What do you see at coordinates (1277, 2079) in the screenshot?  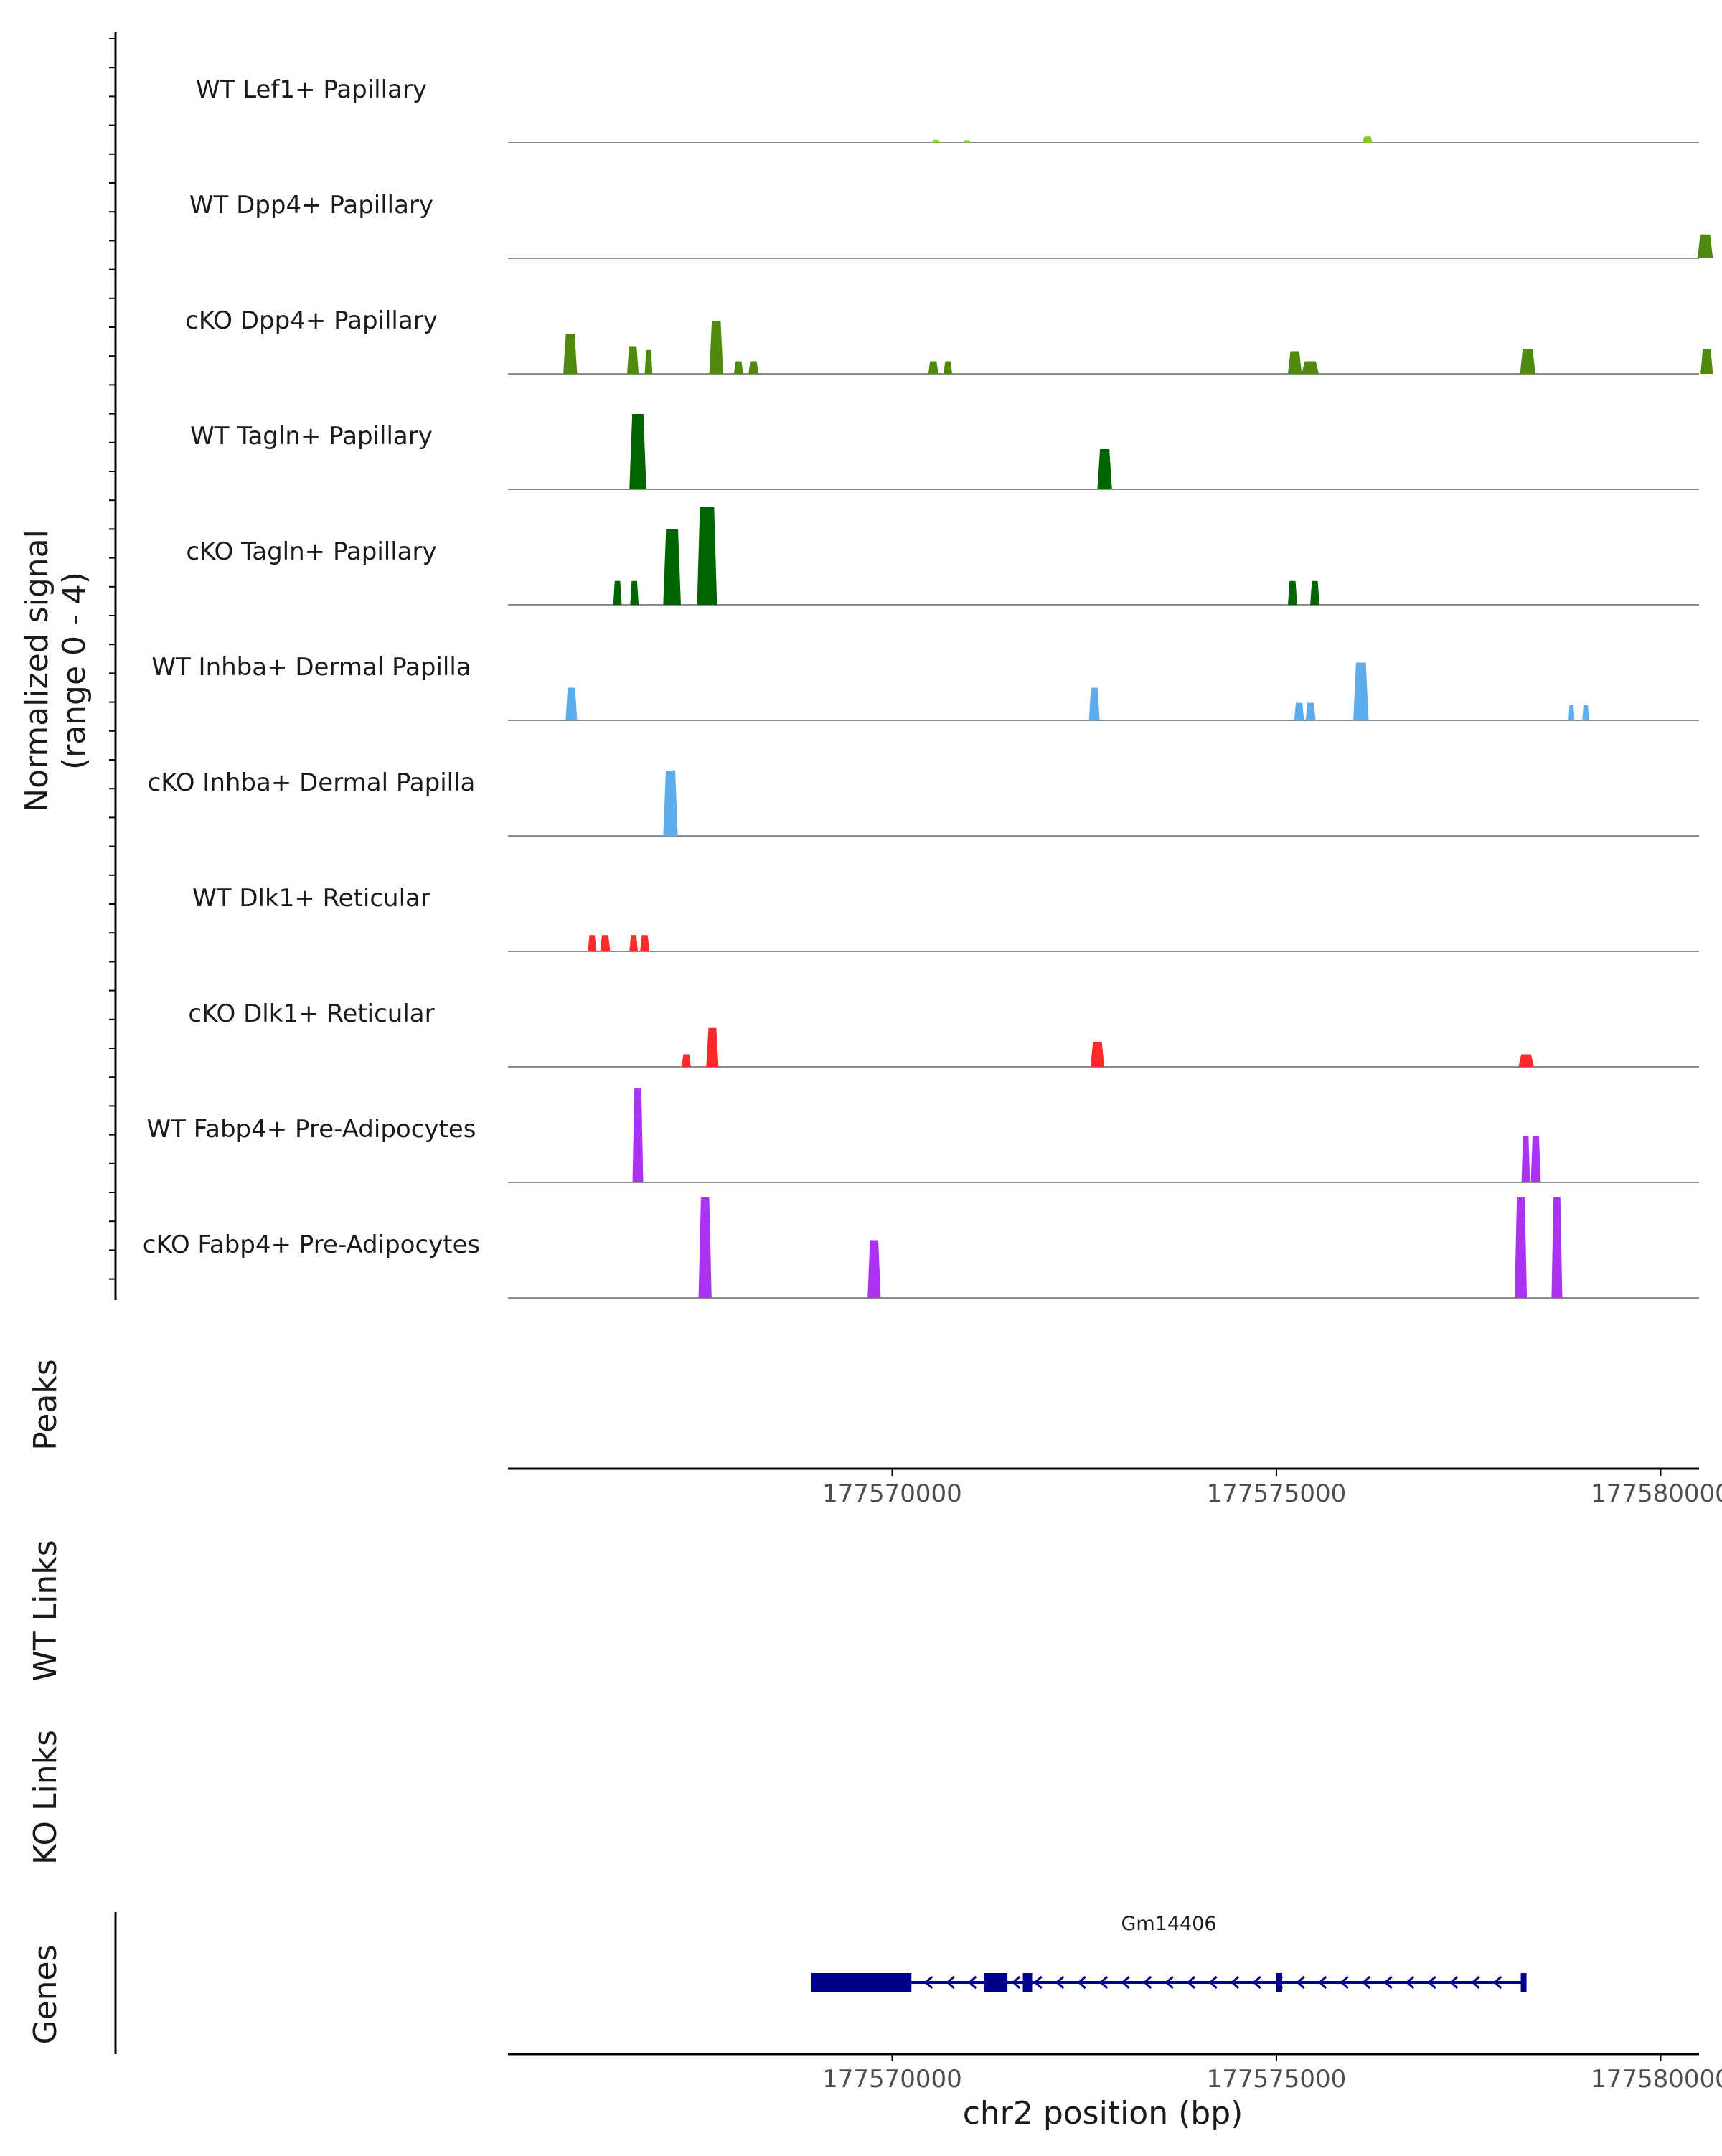 I see `bottom-x-tick-label: 177575000` at bounding box center [1277, 2079].